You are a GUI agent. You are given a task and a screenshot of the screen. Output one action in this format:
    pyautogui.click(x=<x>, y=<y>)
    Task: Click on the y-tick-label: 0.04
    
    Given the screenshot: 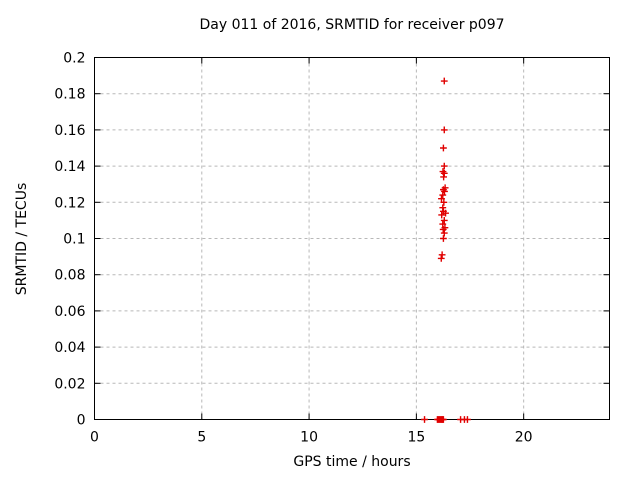 What is the action you would take?
    pyautogui.click(x=69, y=348)
    